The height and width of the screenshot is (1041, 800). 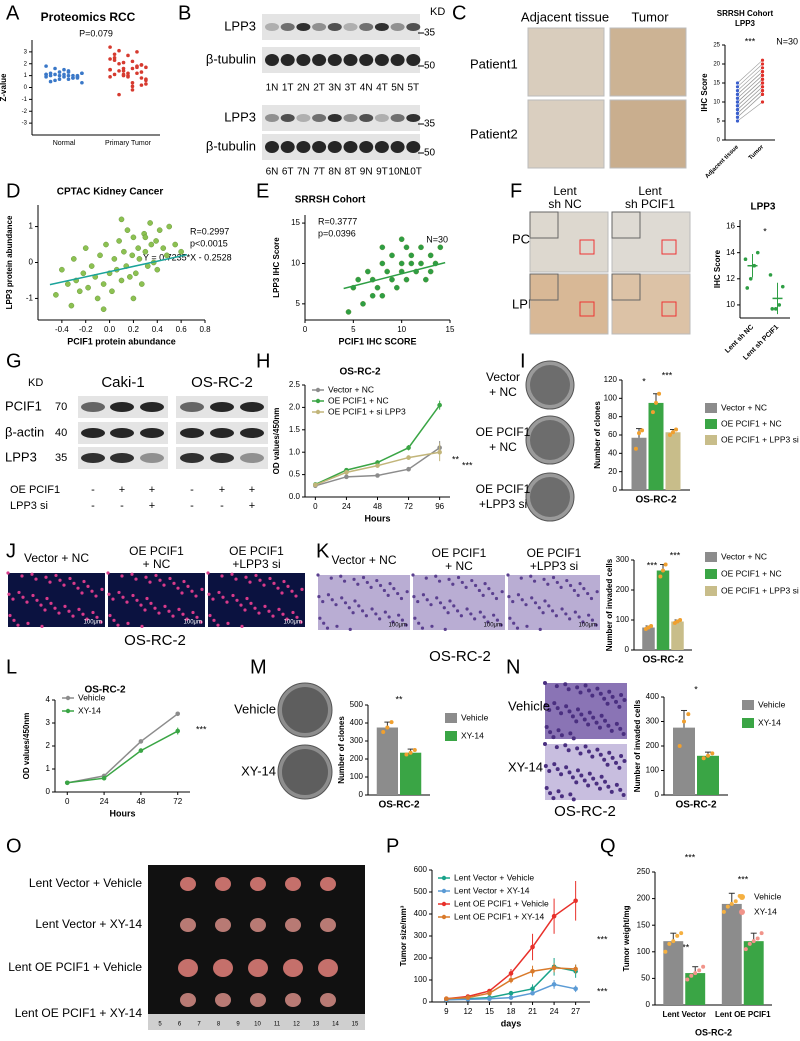 What do you see at coordinates (494, 63) in the screenshot?
I see `label: Patient1` at bounding box center [494, 63].